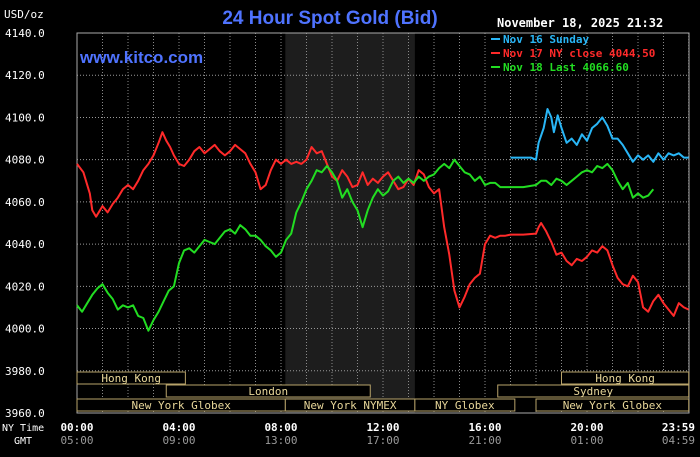 This screenshot has width=700, height=457. I want to click on y-tick-label: 4020.0, so click(25, 286).